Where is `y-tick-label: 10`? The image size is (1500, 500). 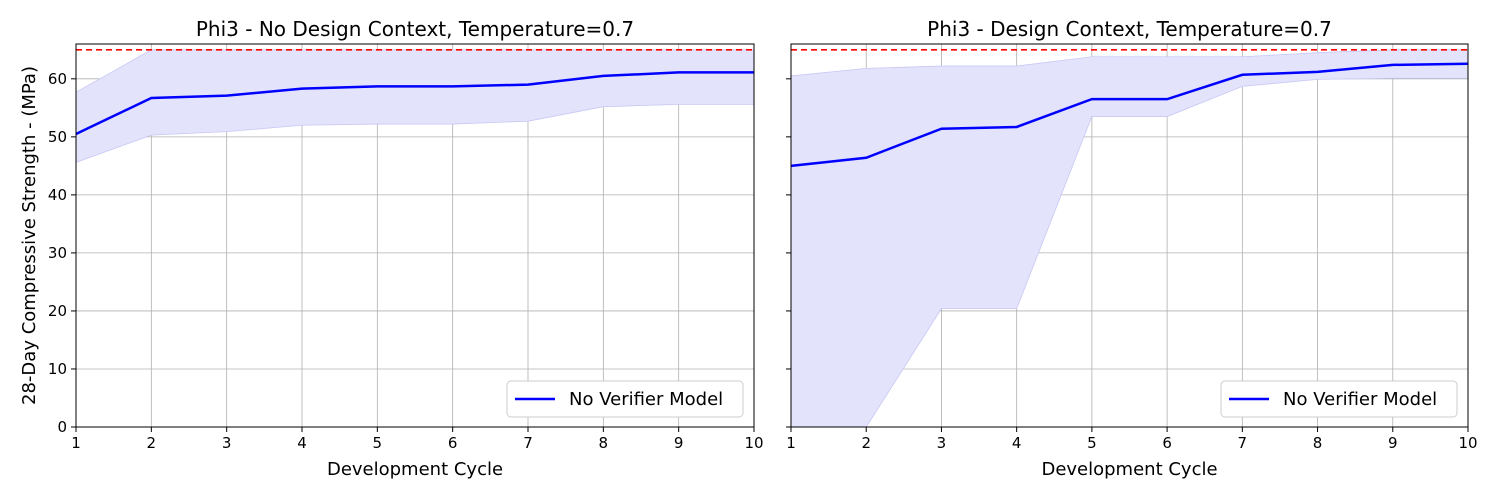
y-tick-label: 10 is located at coordinates (57, 369).